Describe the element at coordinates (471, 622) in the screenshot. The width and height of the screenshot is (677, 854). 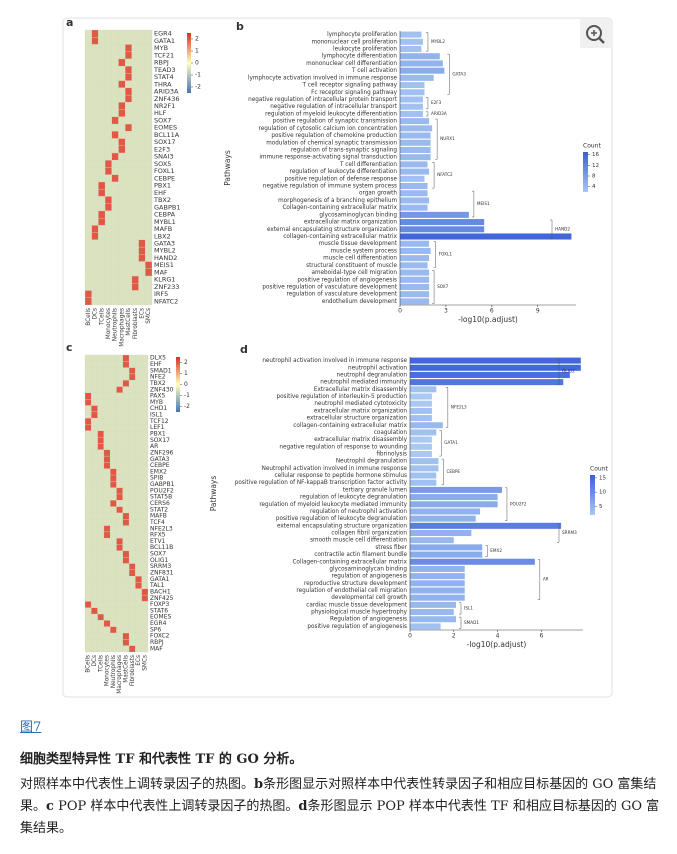
I see `group-label: SMAD1` at that location.